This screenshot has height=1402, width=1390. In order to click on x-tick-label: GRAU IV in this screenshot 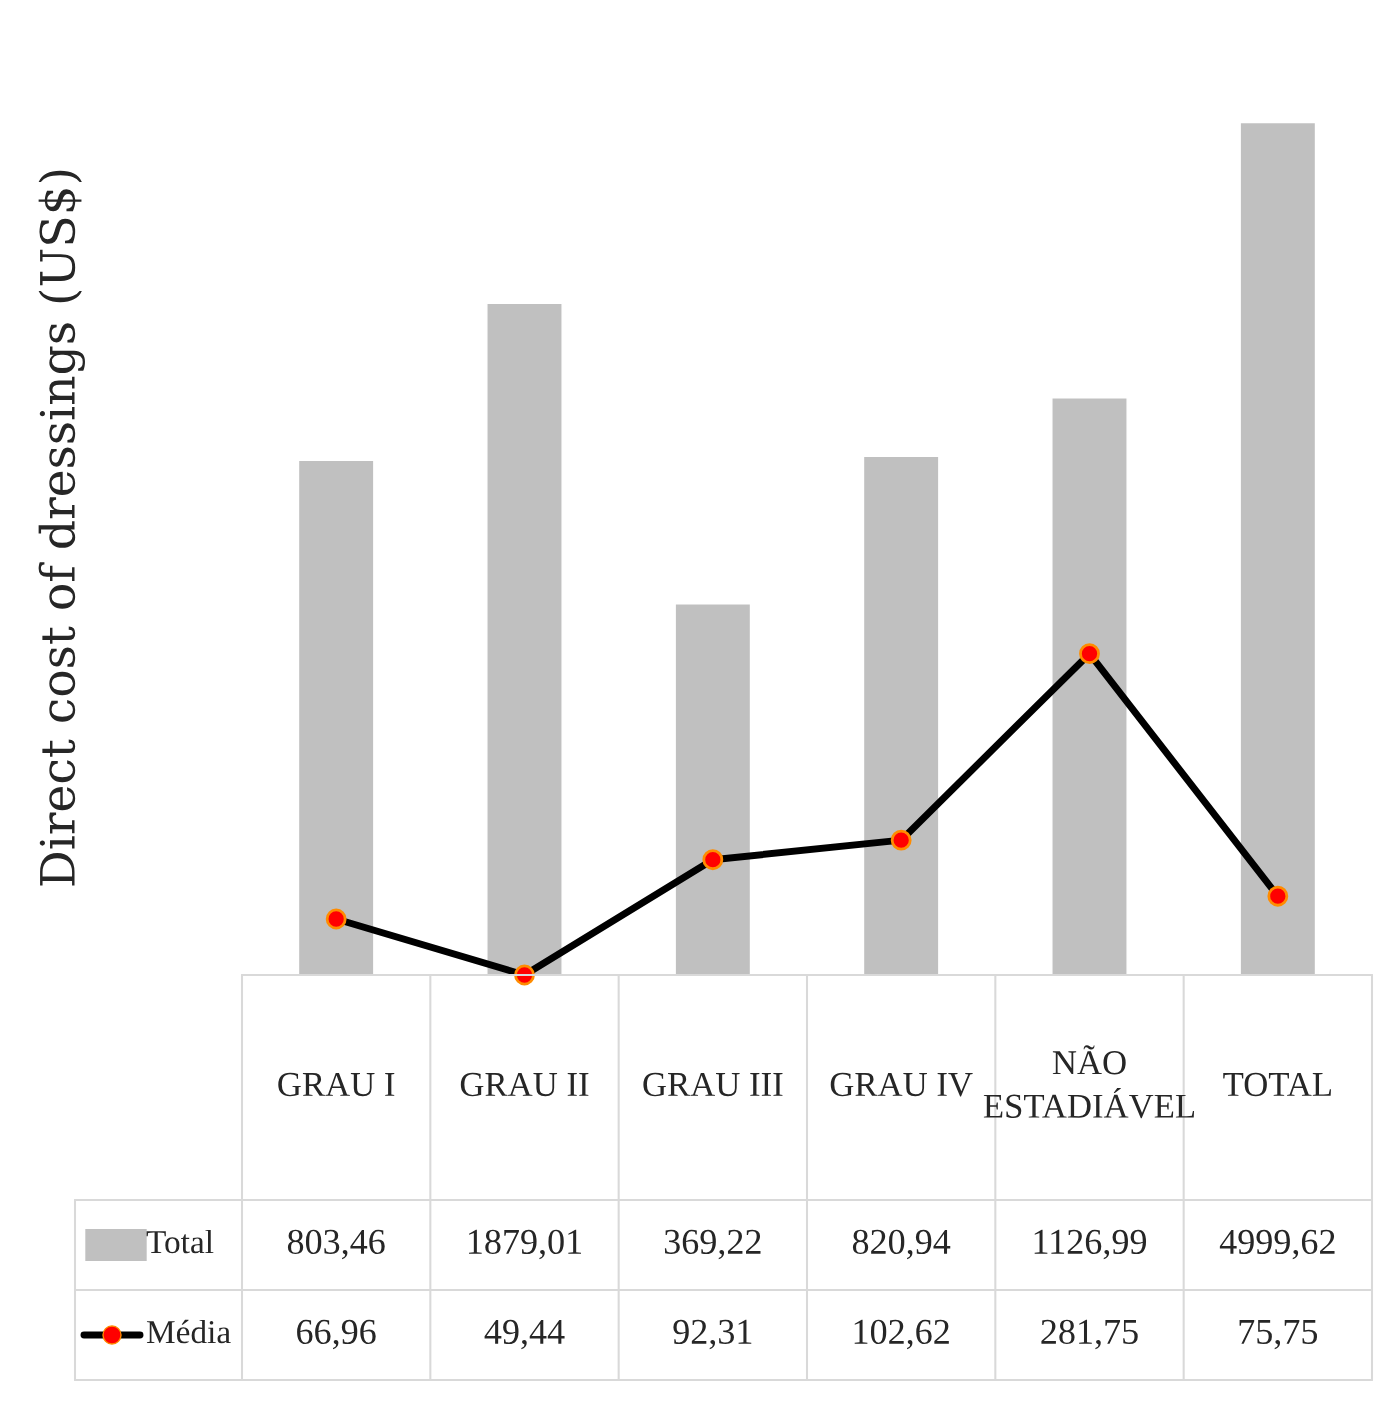, I will do `click(901, 1084)`.